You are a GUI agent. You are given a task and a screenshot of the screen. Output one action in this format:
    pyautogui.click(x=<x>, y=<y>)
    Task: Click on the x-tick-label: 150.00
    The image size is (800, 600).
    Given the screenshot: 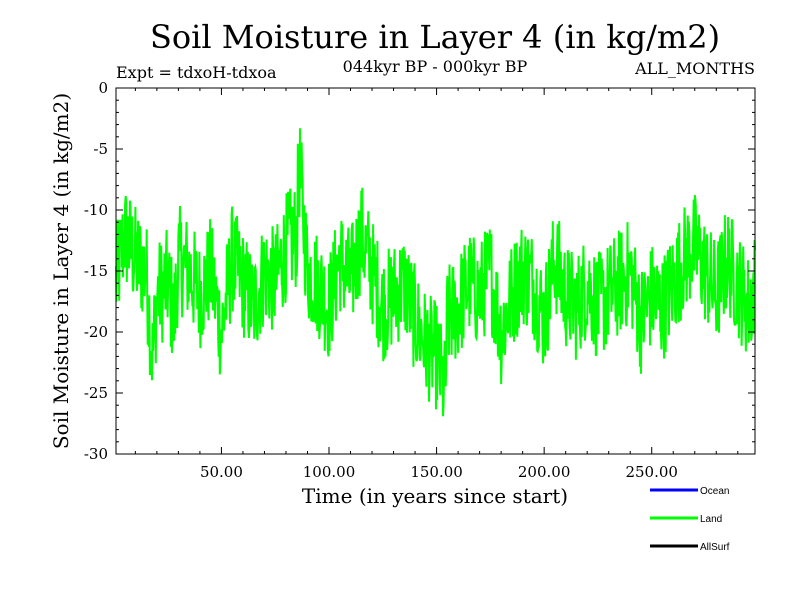 What is the action you would take?
    pyautogui.click(x=436, y=472)
    